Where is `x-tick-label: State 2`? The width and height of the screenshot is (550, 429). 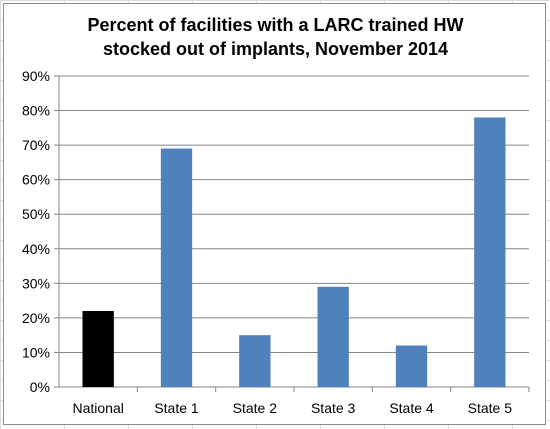 x-tick-label: State 2 is located at coordinates (255, 408).